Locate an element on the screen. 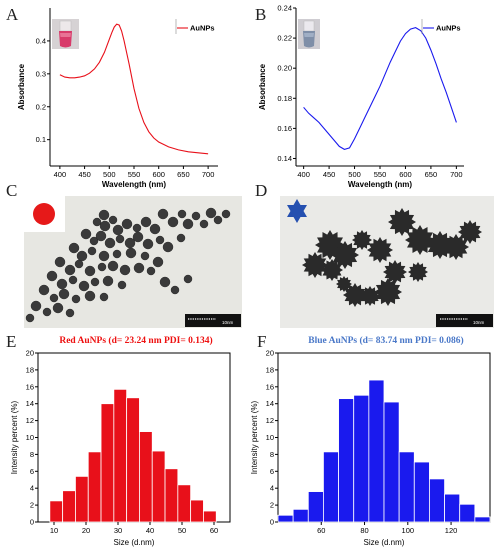 This screenshot has width=499, height=550. red-sphere-icon is located at coordinates (44, 214).